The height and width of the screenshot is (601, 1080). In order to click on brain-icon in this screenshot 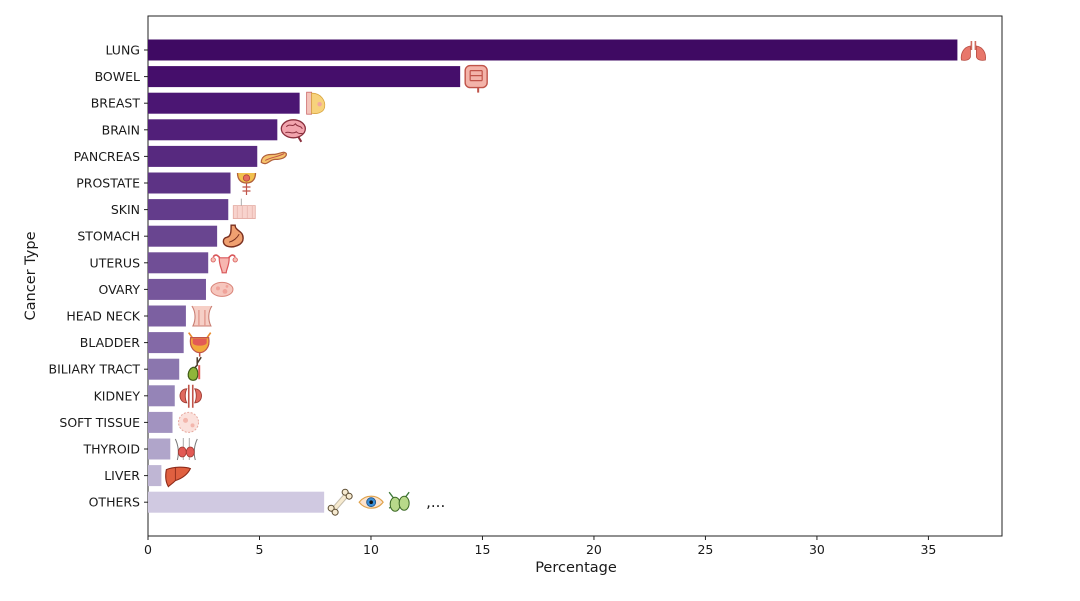, I will do `click(293, 131)`.